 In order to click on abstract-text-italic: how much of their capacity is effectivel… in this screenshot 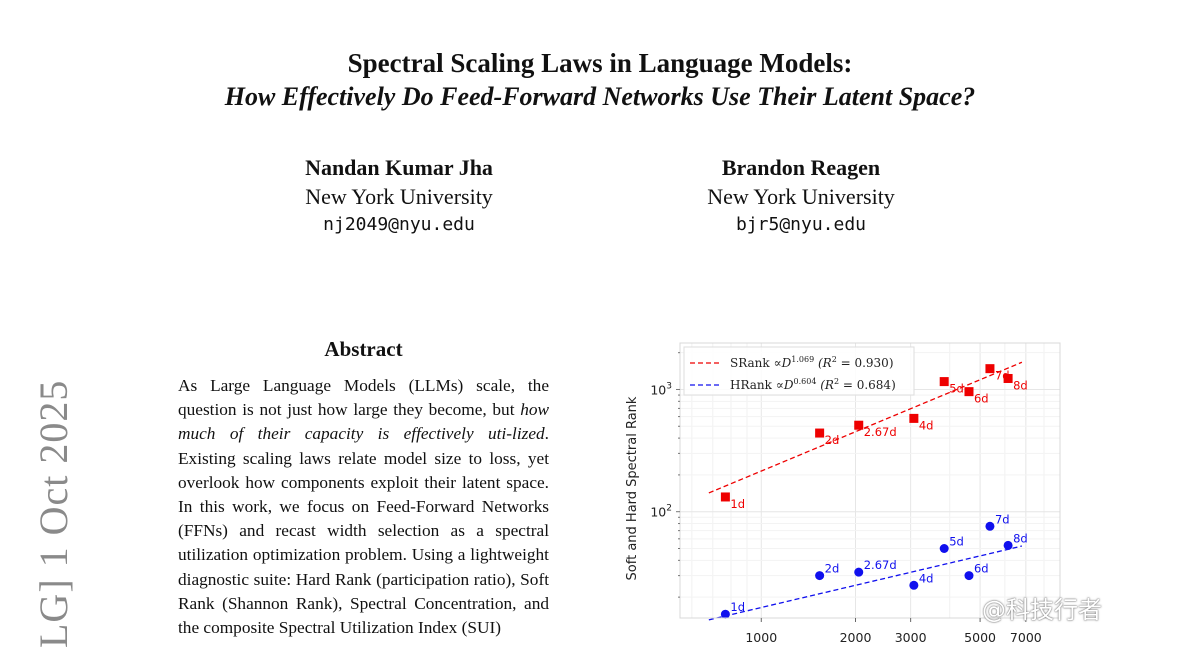, I will do `click(363, 422)`.